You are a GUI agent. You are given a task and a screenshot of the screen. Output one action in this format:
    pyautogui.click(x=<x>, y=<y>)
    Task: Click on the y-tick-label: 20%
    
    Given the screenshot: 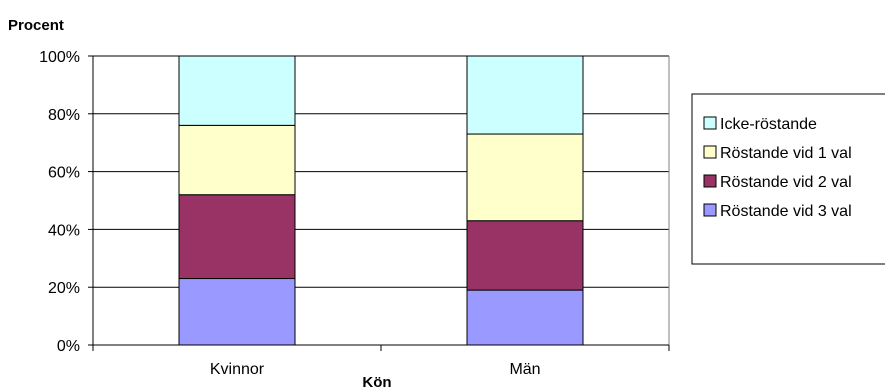 What is the action you would take?
    pyautogui.click(x=64, y=288)
    